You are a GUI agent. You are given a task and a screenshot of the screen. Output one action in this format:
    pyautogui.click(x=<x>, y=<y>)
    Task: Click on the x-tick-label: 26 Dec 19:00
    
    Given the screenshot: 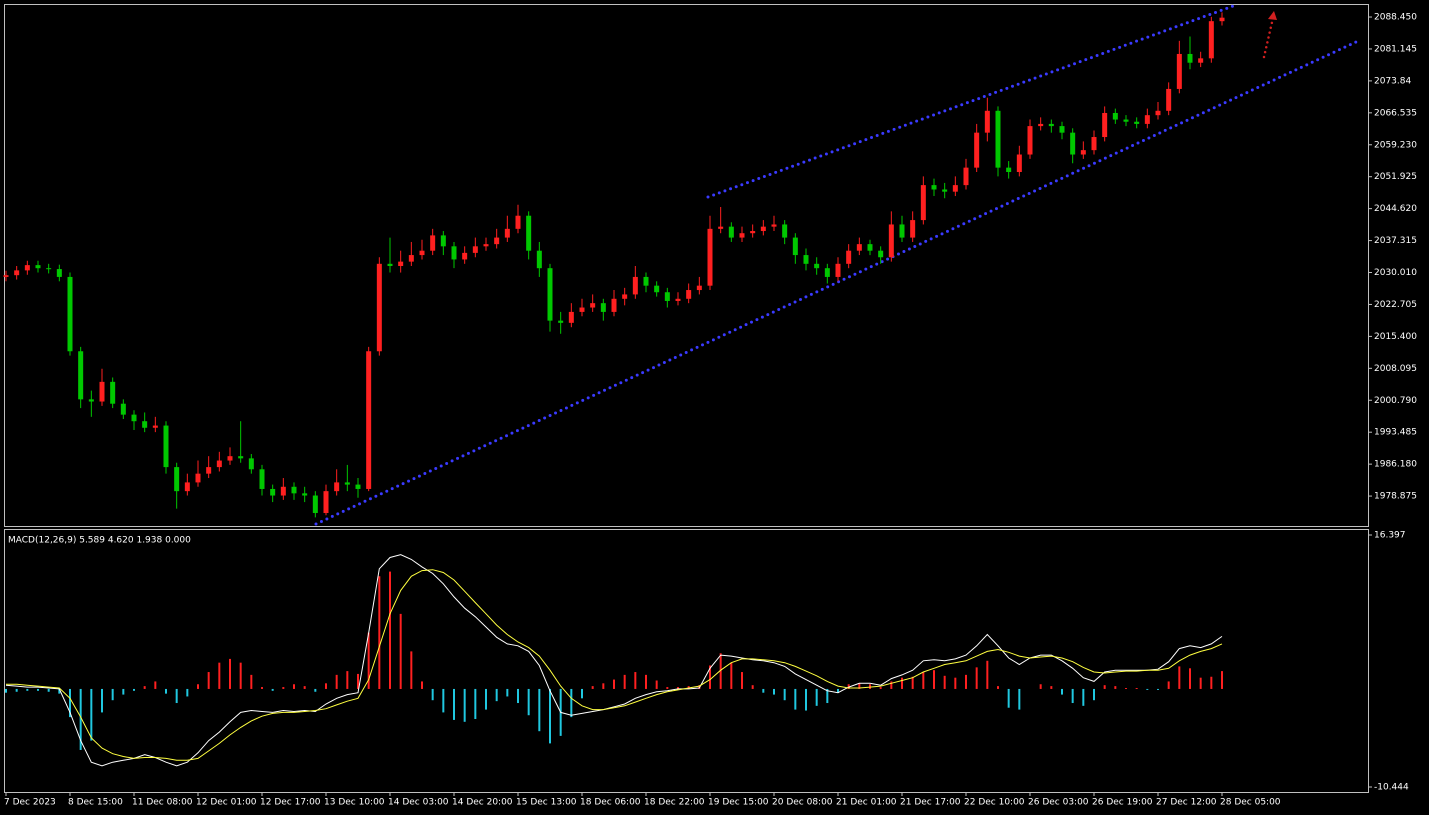 What is the action you would take?
    pyautogui.click(x=1122, y=803)
    